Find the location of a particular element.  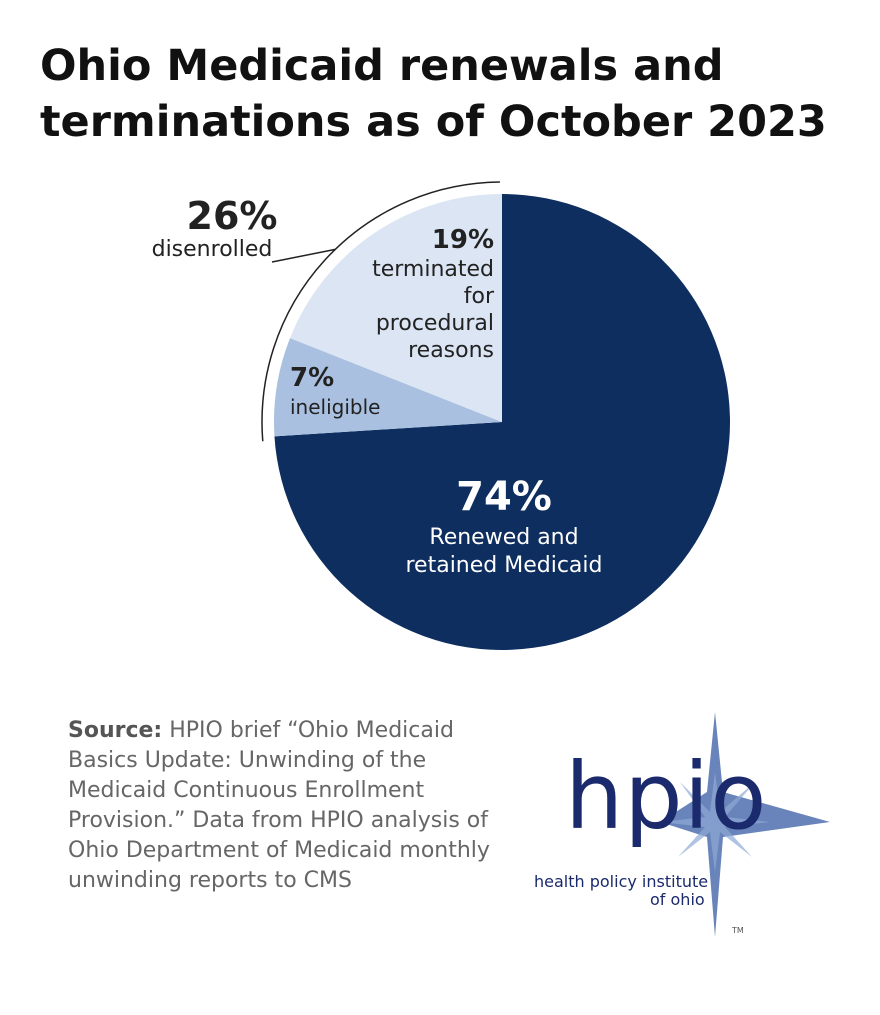

logo-wordmark: hpio is located at coordinates (666, 796).